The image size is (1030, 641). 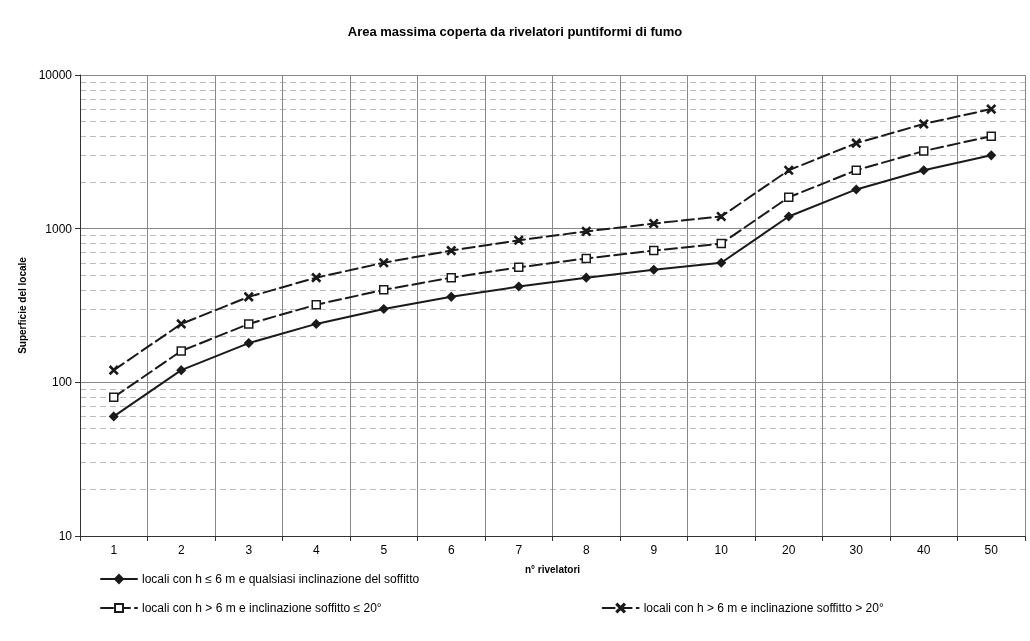 I want to click on x-tick-label: 6, so click(x=451, y=550).